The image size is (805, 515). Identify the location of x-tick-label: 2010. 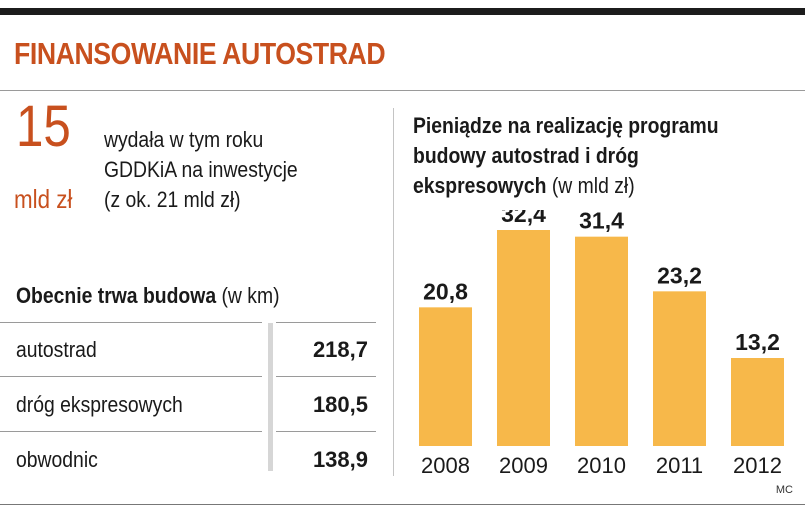
(601, 465).